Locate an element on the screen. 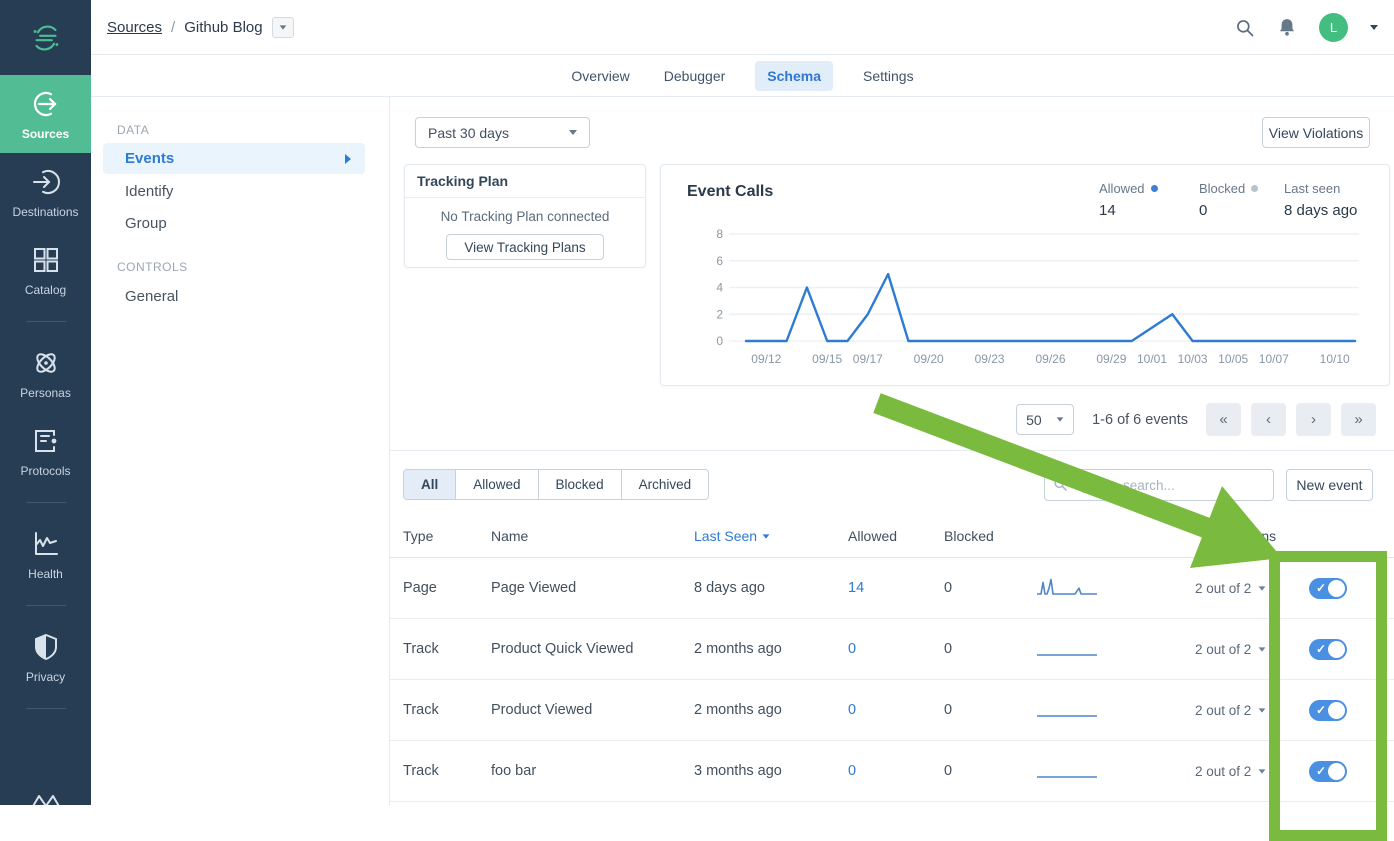 This screenshot has width=1394, height=841. col-name: Name is located at coordinates (510, 536).